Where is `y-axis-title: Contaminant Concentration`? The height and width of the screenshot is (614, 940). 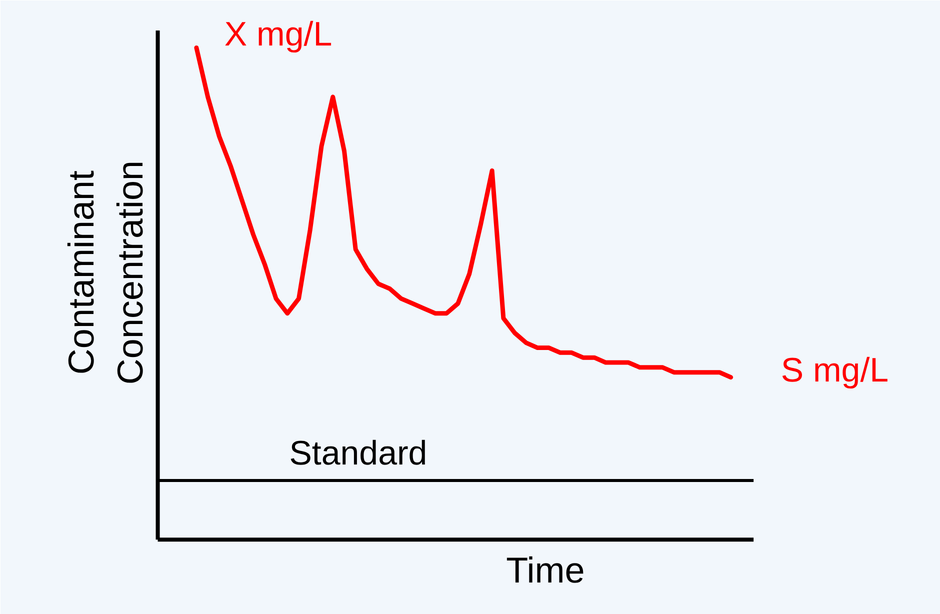 y-axis-title: Contaminant Concentration is located at coordinates (105, 272).